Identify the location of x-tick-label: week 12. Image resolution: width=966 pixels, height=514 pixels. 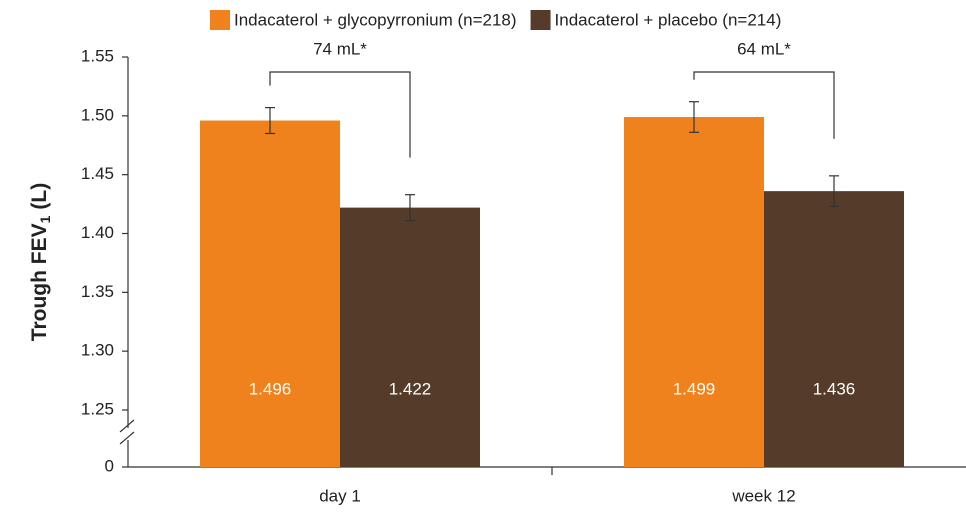
(763, 495).